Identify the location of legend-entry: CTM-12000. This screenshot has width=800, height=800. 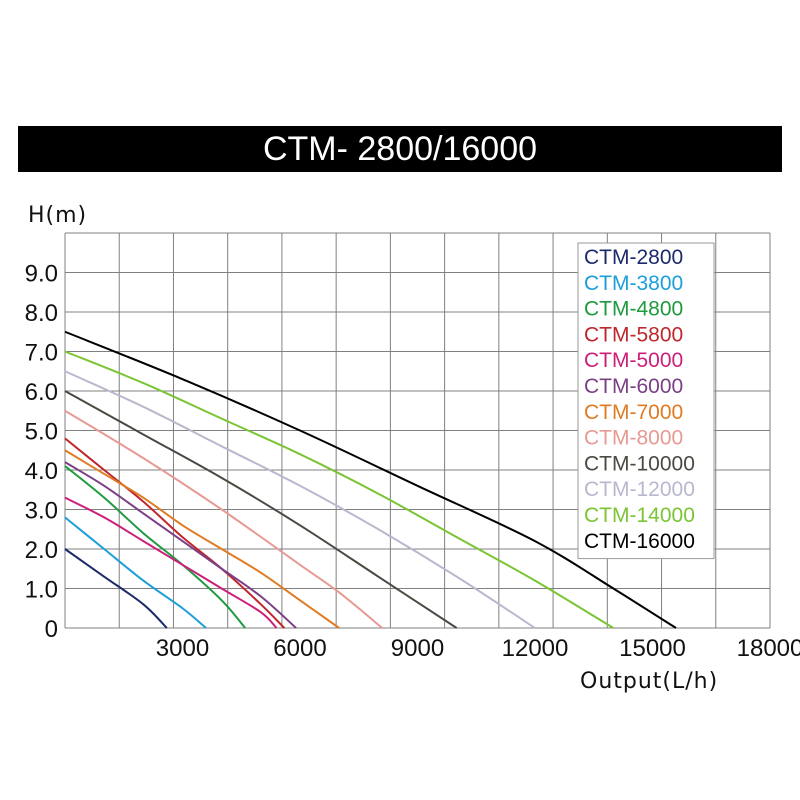
(639, 489).